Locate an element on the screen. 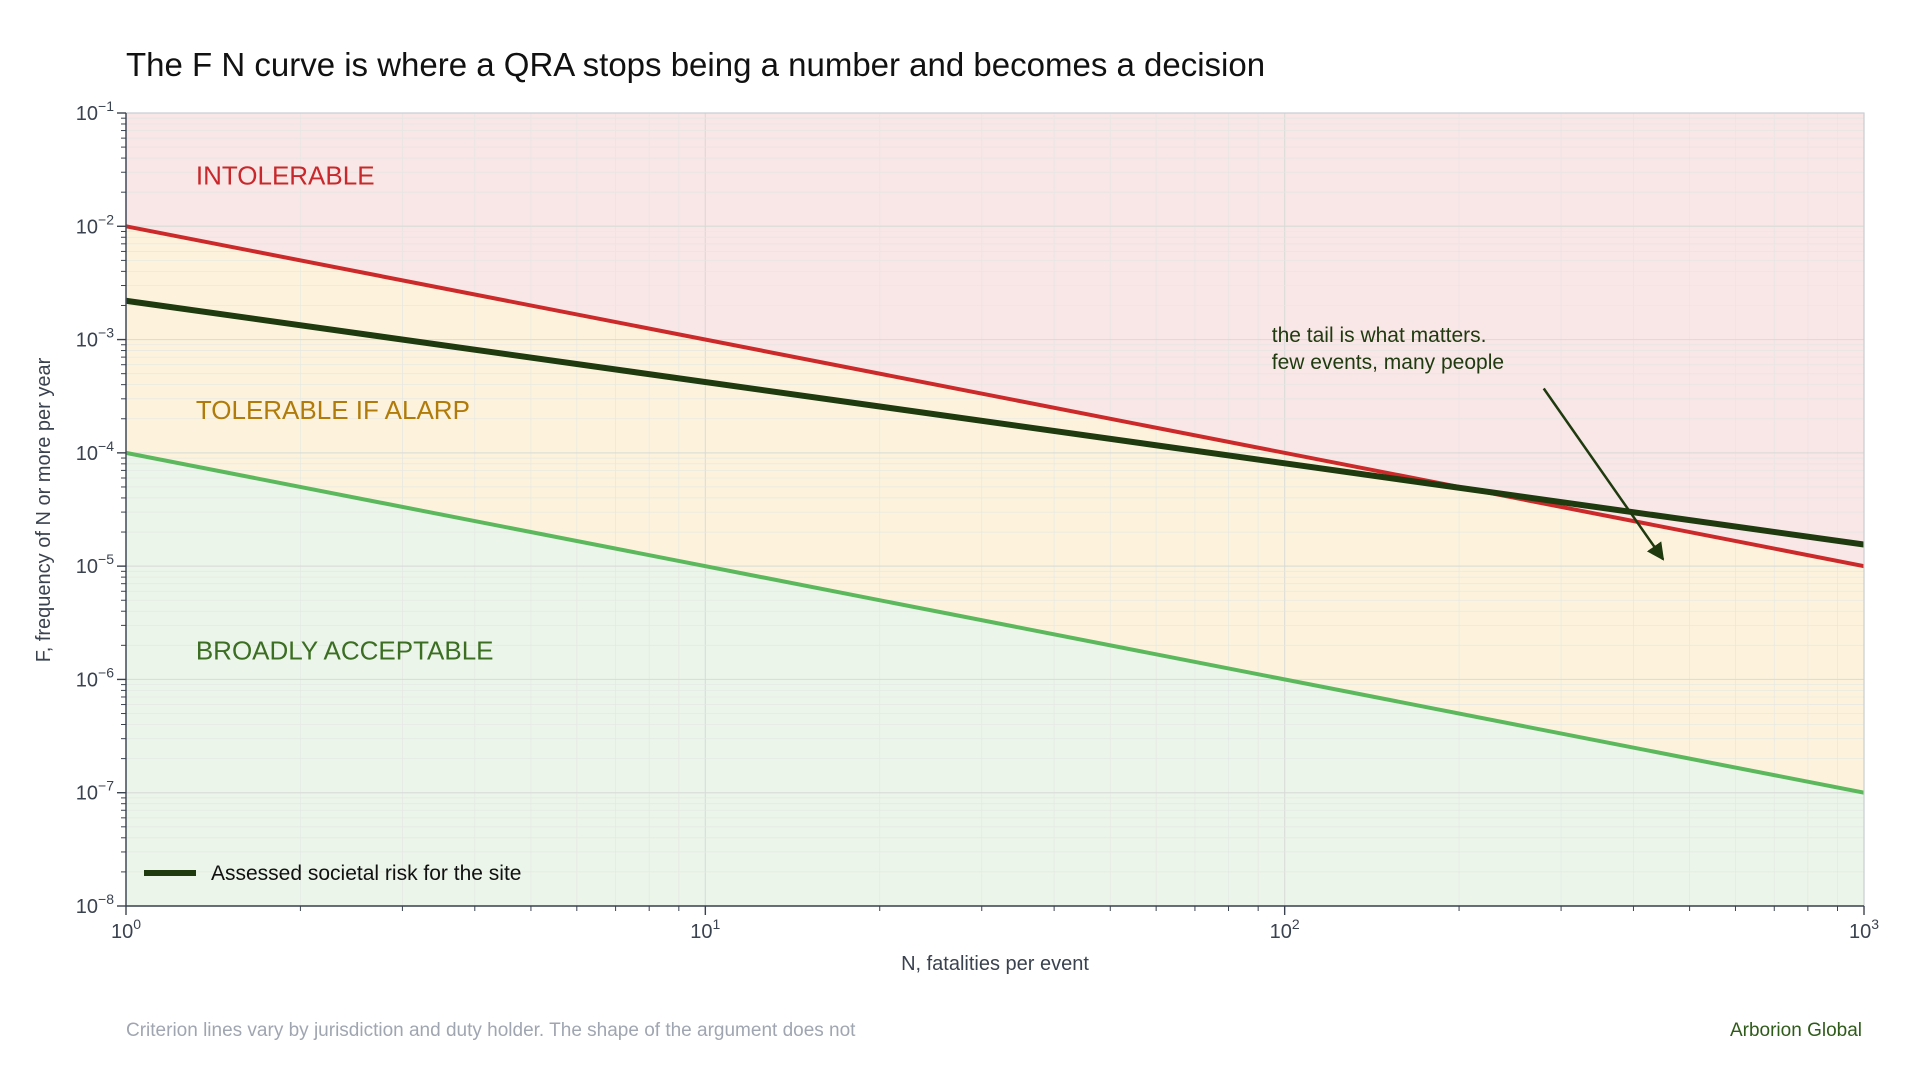  x-tick-label: 10³ is located at coordinates (1864, 929).